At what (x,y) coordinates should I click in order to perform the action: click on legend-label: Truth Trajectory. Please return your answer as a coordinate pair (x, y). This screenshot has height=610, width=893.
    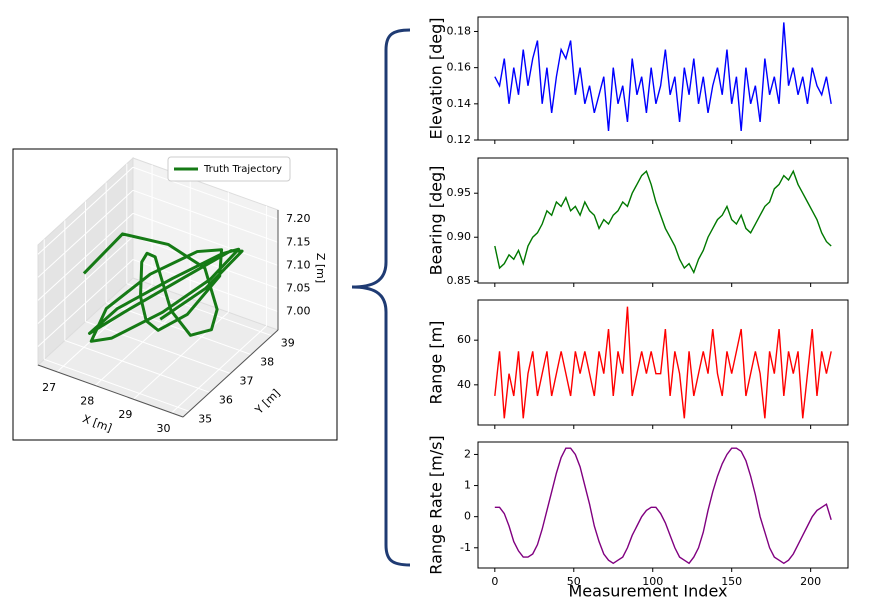
    Looking at the image, I should click on (242, 169).